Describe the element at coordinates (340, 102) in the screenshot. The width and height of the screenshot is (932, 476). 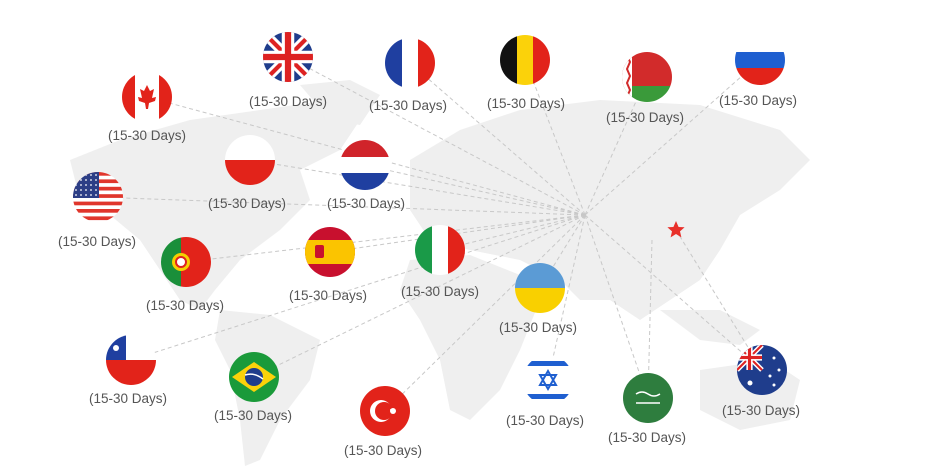
I see `greenland-shape` at that location.